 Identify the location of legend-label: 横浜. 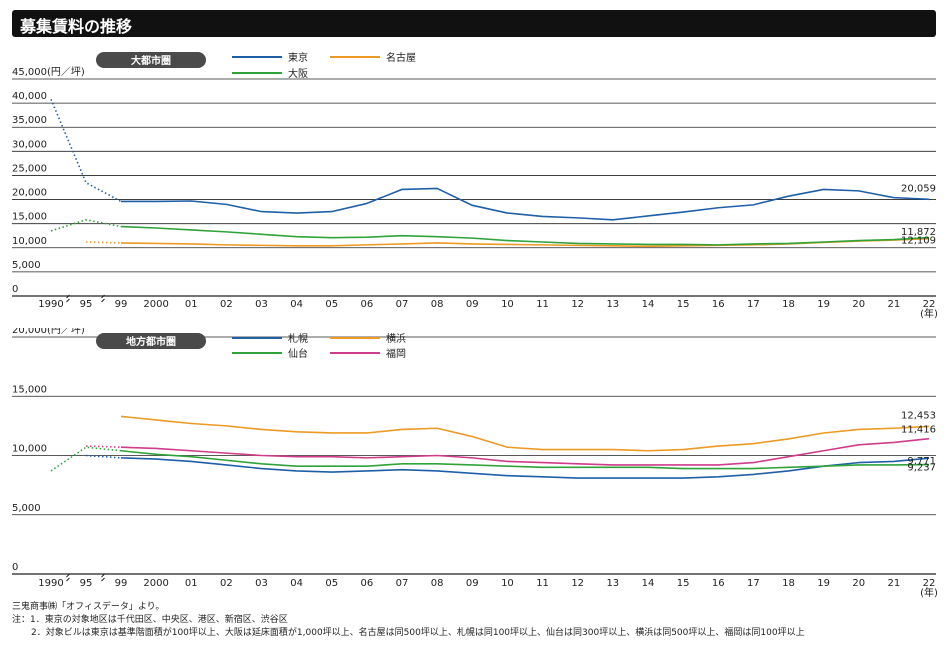
(396, 338).